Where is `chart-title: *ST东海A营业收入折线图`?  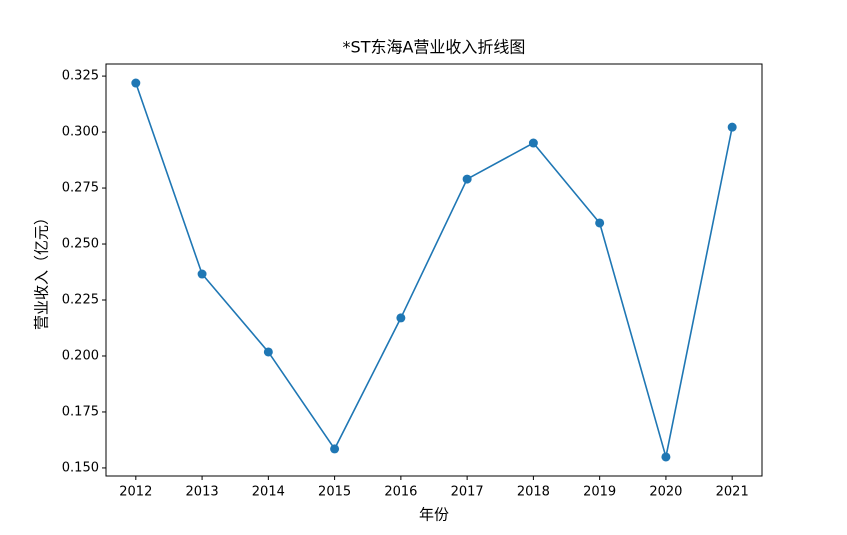 chart-title: *ST东海A营业收入折线图 is located at coordinates (434, 47).